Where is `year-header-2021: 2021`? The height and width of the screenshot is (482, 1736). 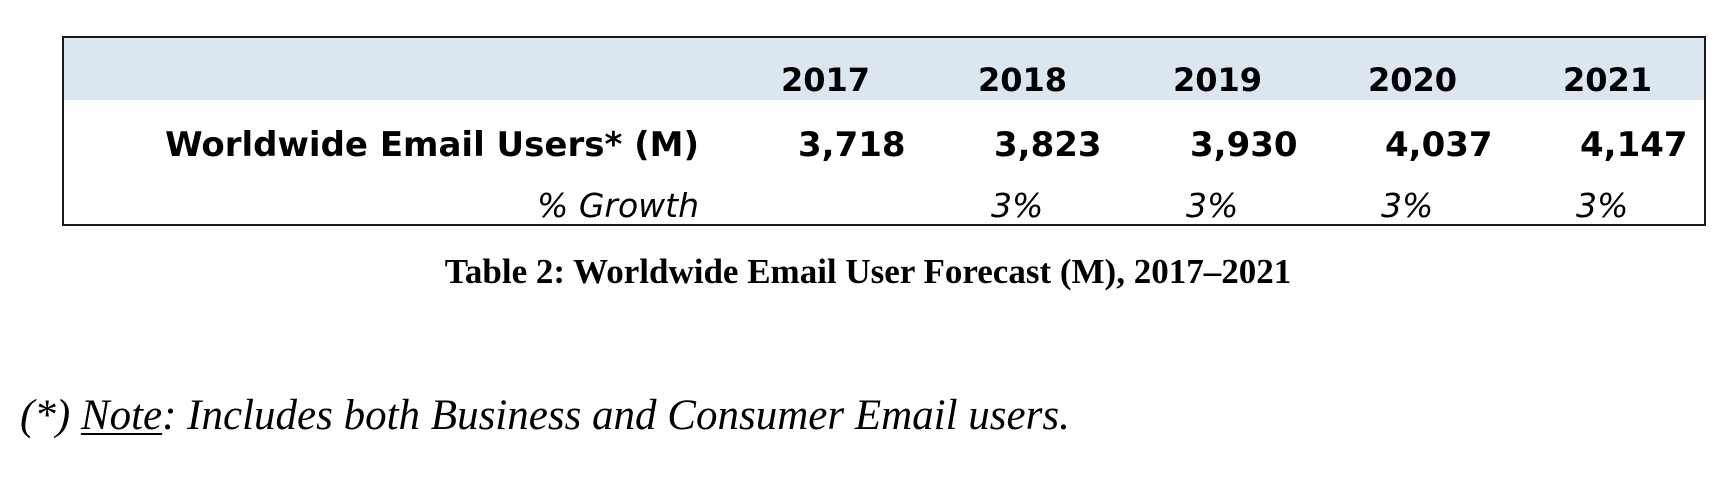
year-header-2021: 2021 is located at coordinates (1608, 80).